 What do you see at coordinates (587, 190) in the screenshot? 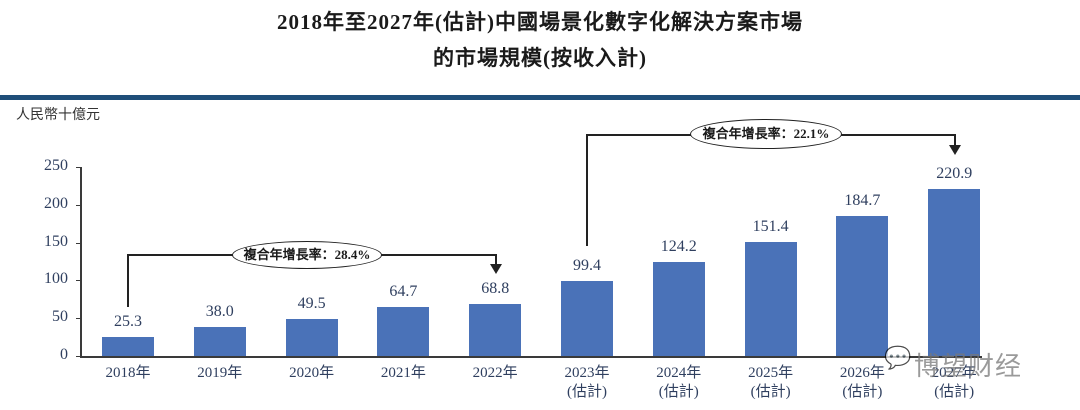
I see `cagr2-left-vertical` at bounding box center [587, 190].